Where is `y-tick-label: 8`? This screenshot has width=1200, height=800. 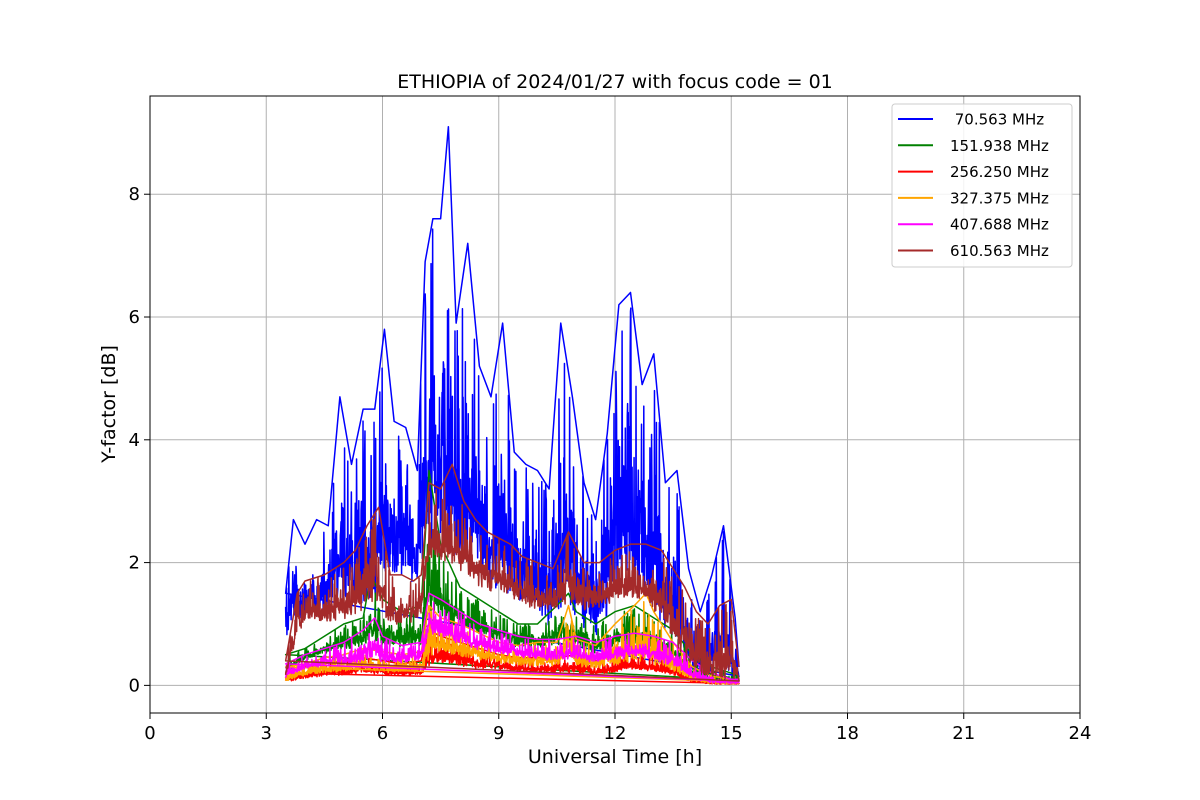
y-tick-label: 8 is located at coordinates (134, 194).